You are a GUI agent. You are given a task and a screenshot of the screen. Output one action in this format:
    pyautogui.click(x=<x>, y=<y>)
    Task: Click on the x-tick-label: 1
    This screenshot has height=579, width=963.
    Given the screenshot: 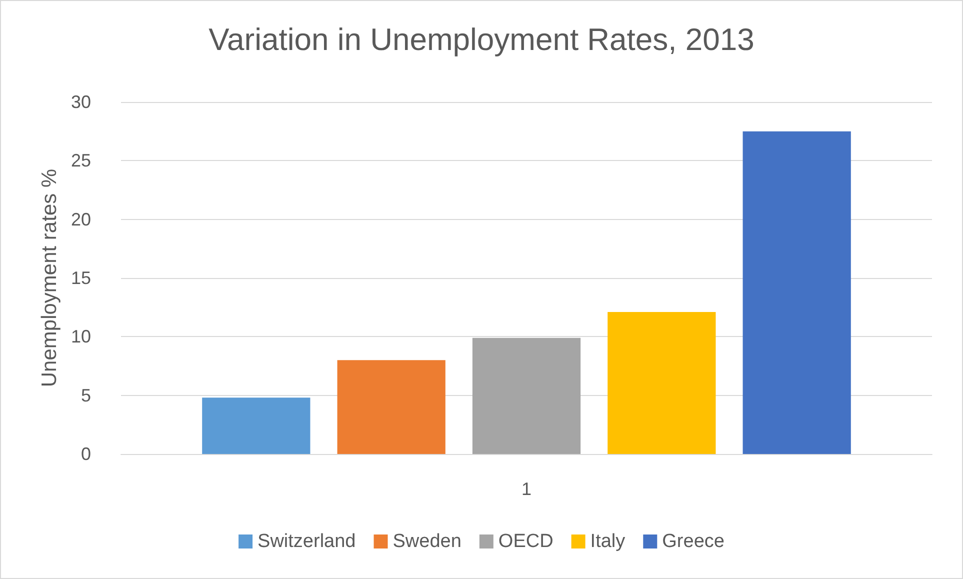 What is the action you would take?
    pyautogui.click(x=526, y=489)
    